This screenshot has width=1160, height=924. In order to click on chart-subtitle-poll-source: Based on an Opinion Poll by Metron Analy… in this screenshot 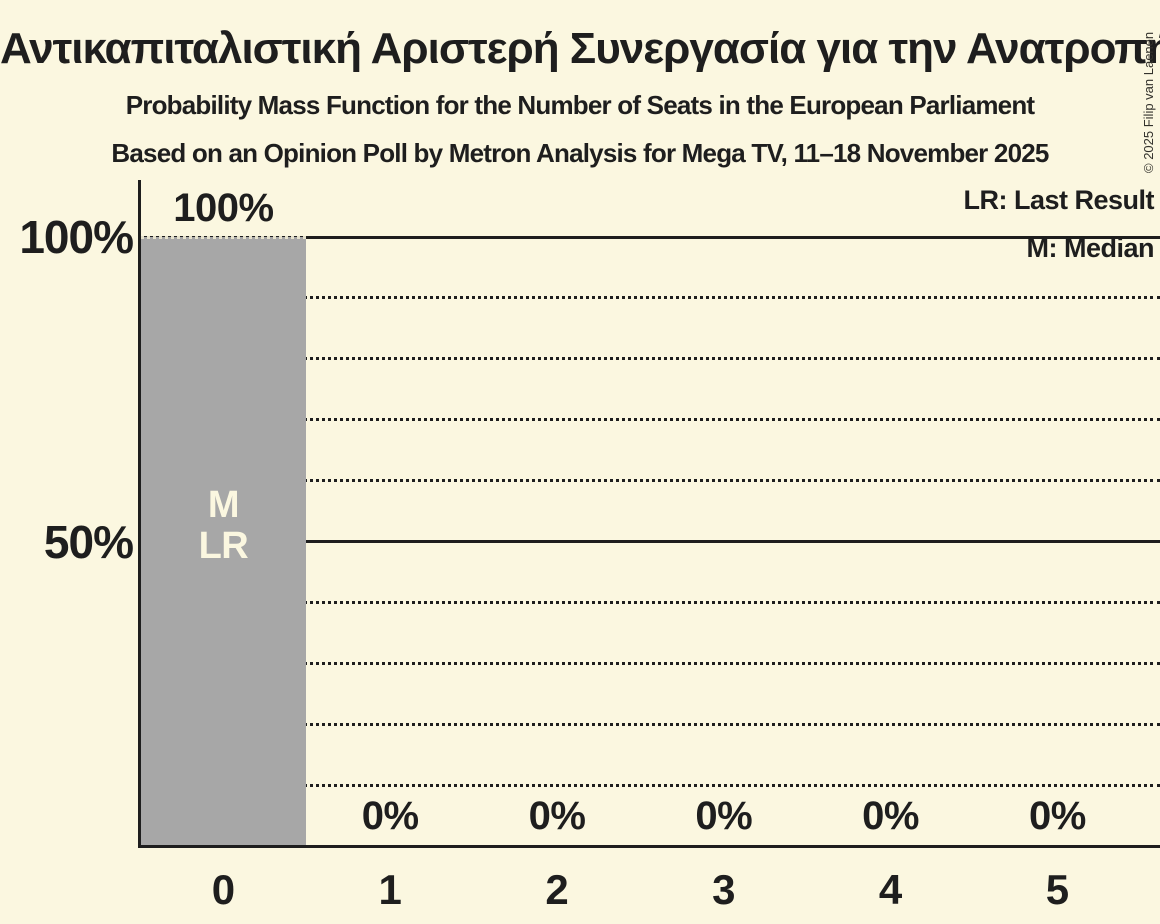, I will do `click(580, 153)`.